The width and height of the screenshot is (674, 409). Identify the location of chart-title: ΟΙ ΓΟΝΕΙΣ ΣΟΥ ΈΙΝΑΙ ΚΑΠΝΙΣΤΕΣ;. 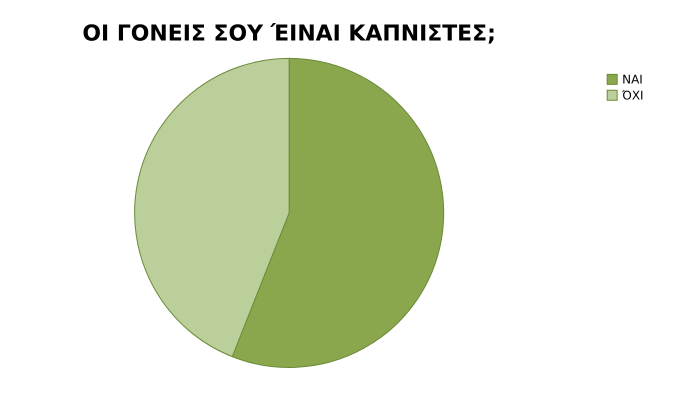
(289, 33).